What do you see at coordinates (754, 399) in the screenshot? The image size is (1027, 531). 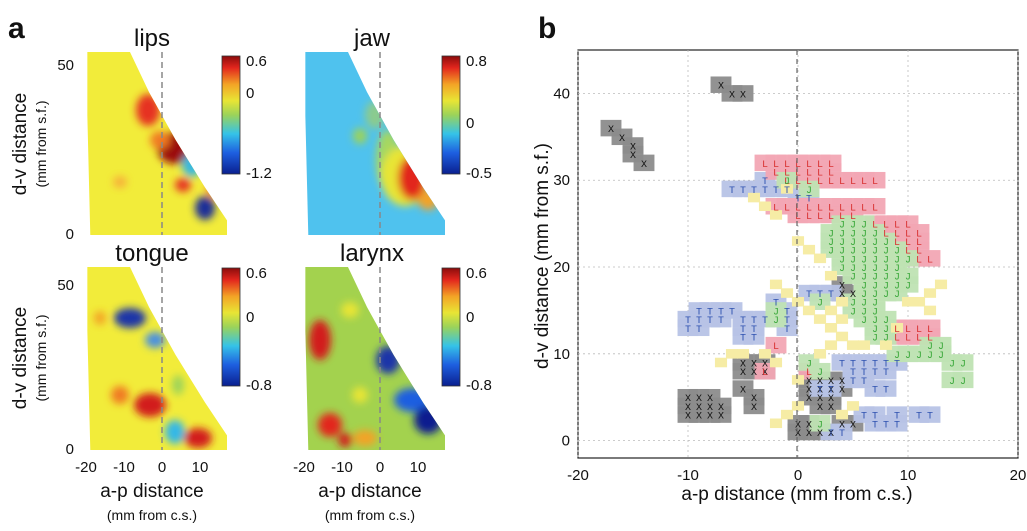 I see `marker-X-20: X` at bounding box center [754, 399].